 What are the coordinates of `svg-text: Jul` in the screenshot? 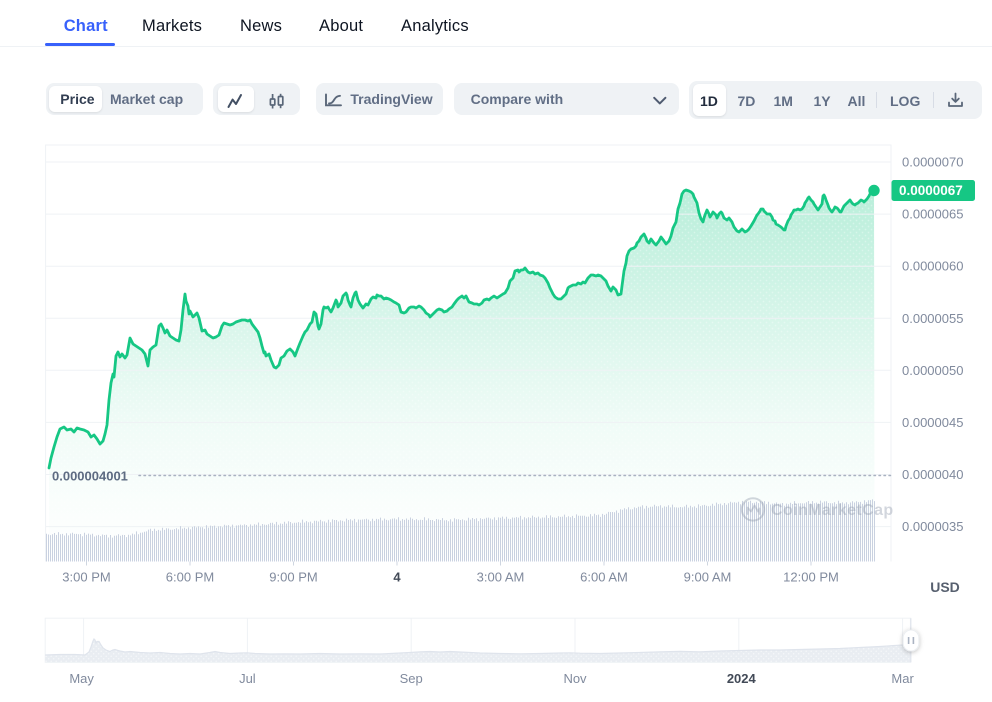 It's located at (247, 678).